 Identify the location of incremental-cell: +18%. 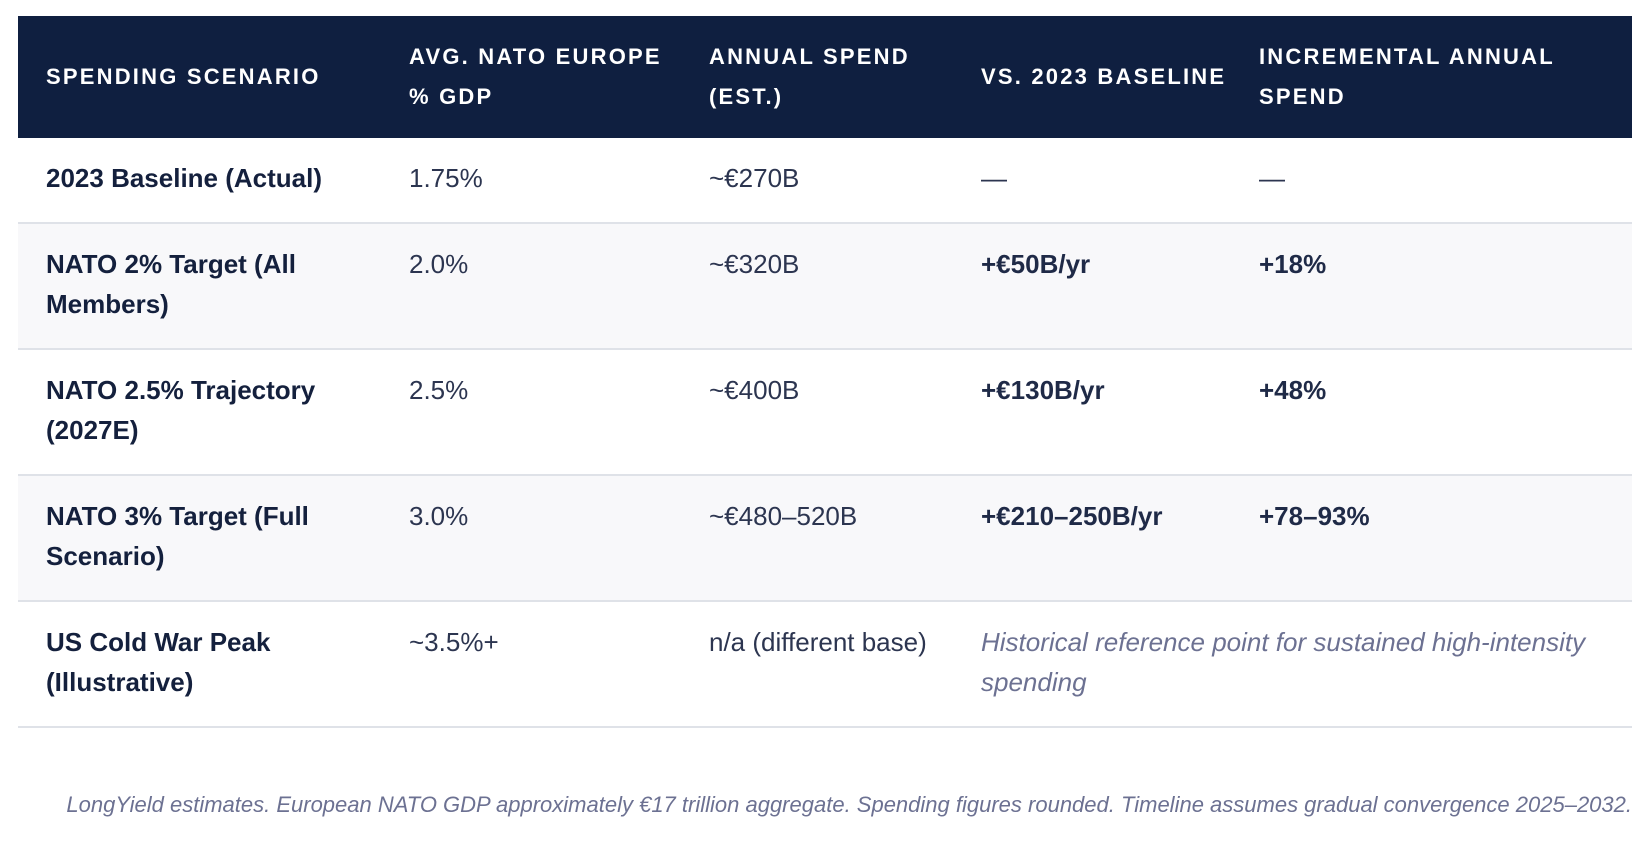
(1431, 286).